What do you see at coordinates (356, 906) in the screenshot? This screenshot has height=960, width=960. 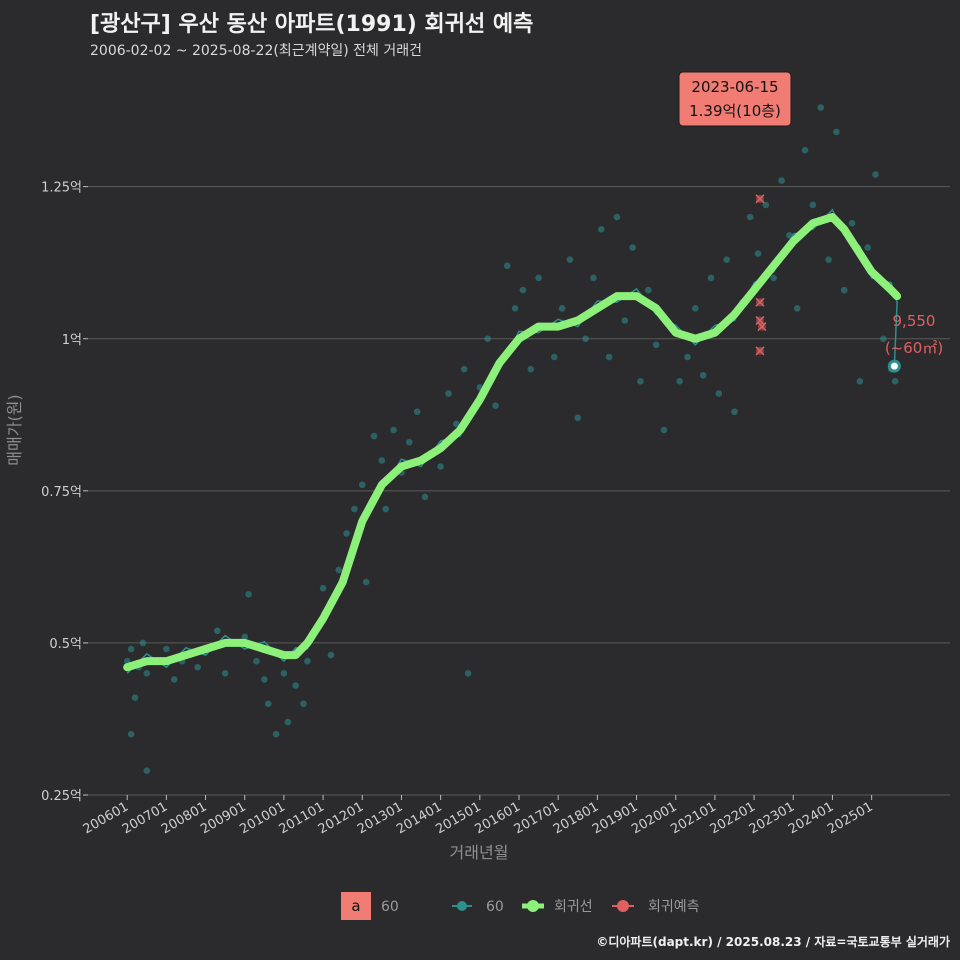 I see `legend-box-key` at bounding box center [356, 906].